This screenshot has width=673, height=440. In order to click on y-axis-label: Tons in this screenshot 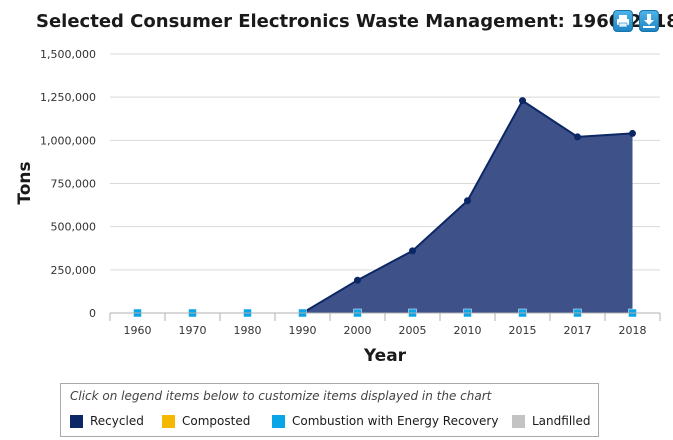, I will do `click(25, 182)`.